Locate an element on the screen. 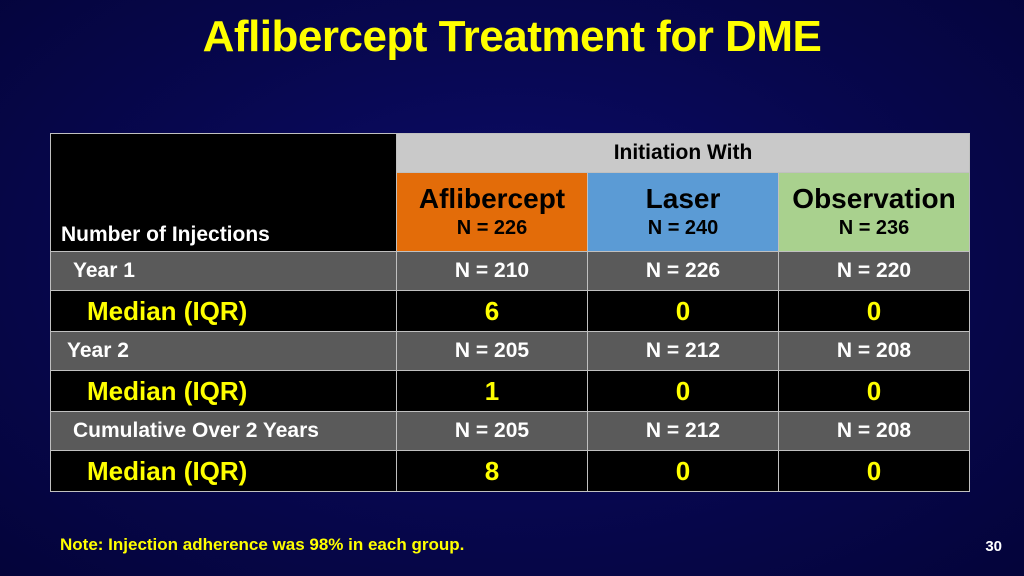 Image resolution: width=1024 pixels, height=576 pixels. table-cell: N = 220 is located at coordinates (874, 271).